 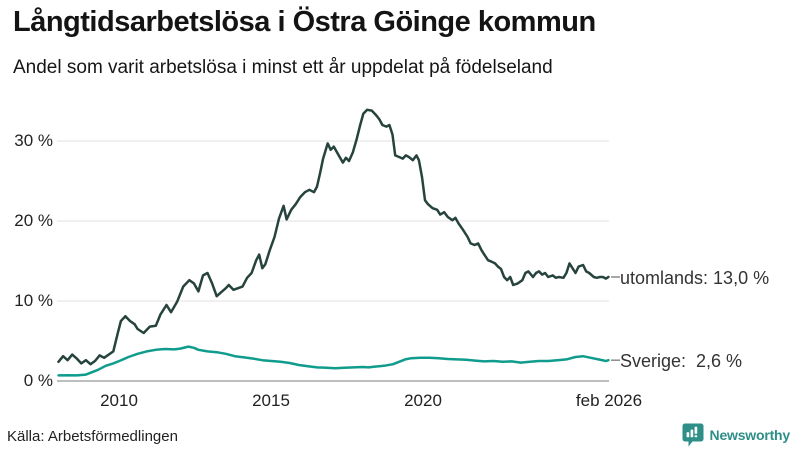 I want to click on x-tick-2020: 2020, so click(x=423, y=400).